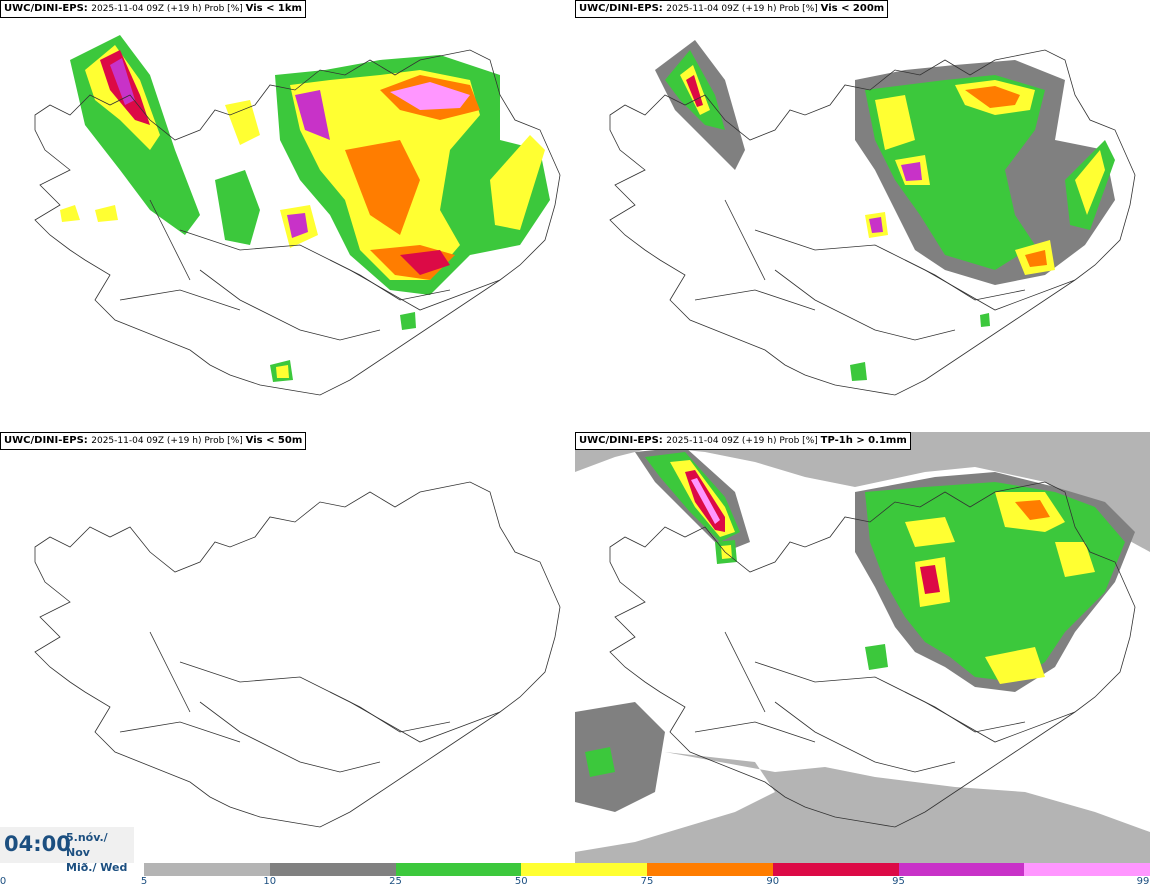 This screenshot has width=1150, height=891. I want to click on valid-date: 5.nóv./ Nov Mið./ Wed, so click(100, 852).